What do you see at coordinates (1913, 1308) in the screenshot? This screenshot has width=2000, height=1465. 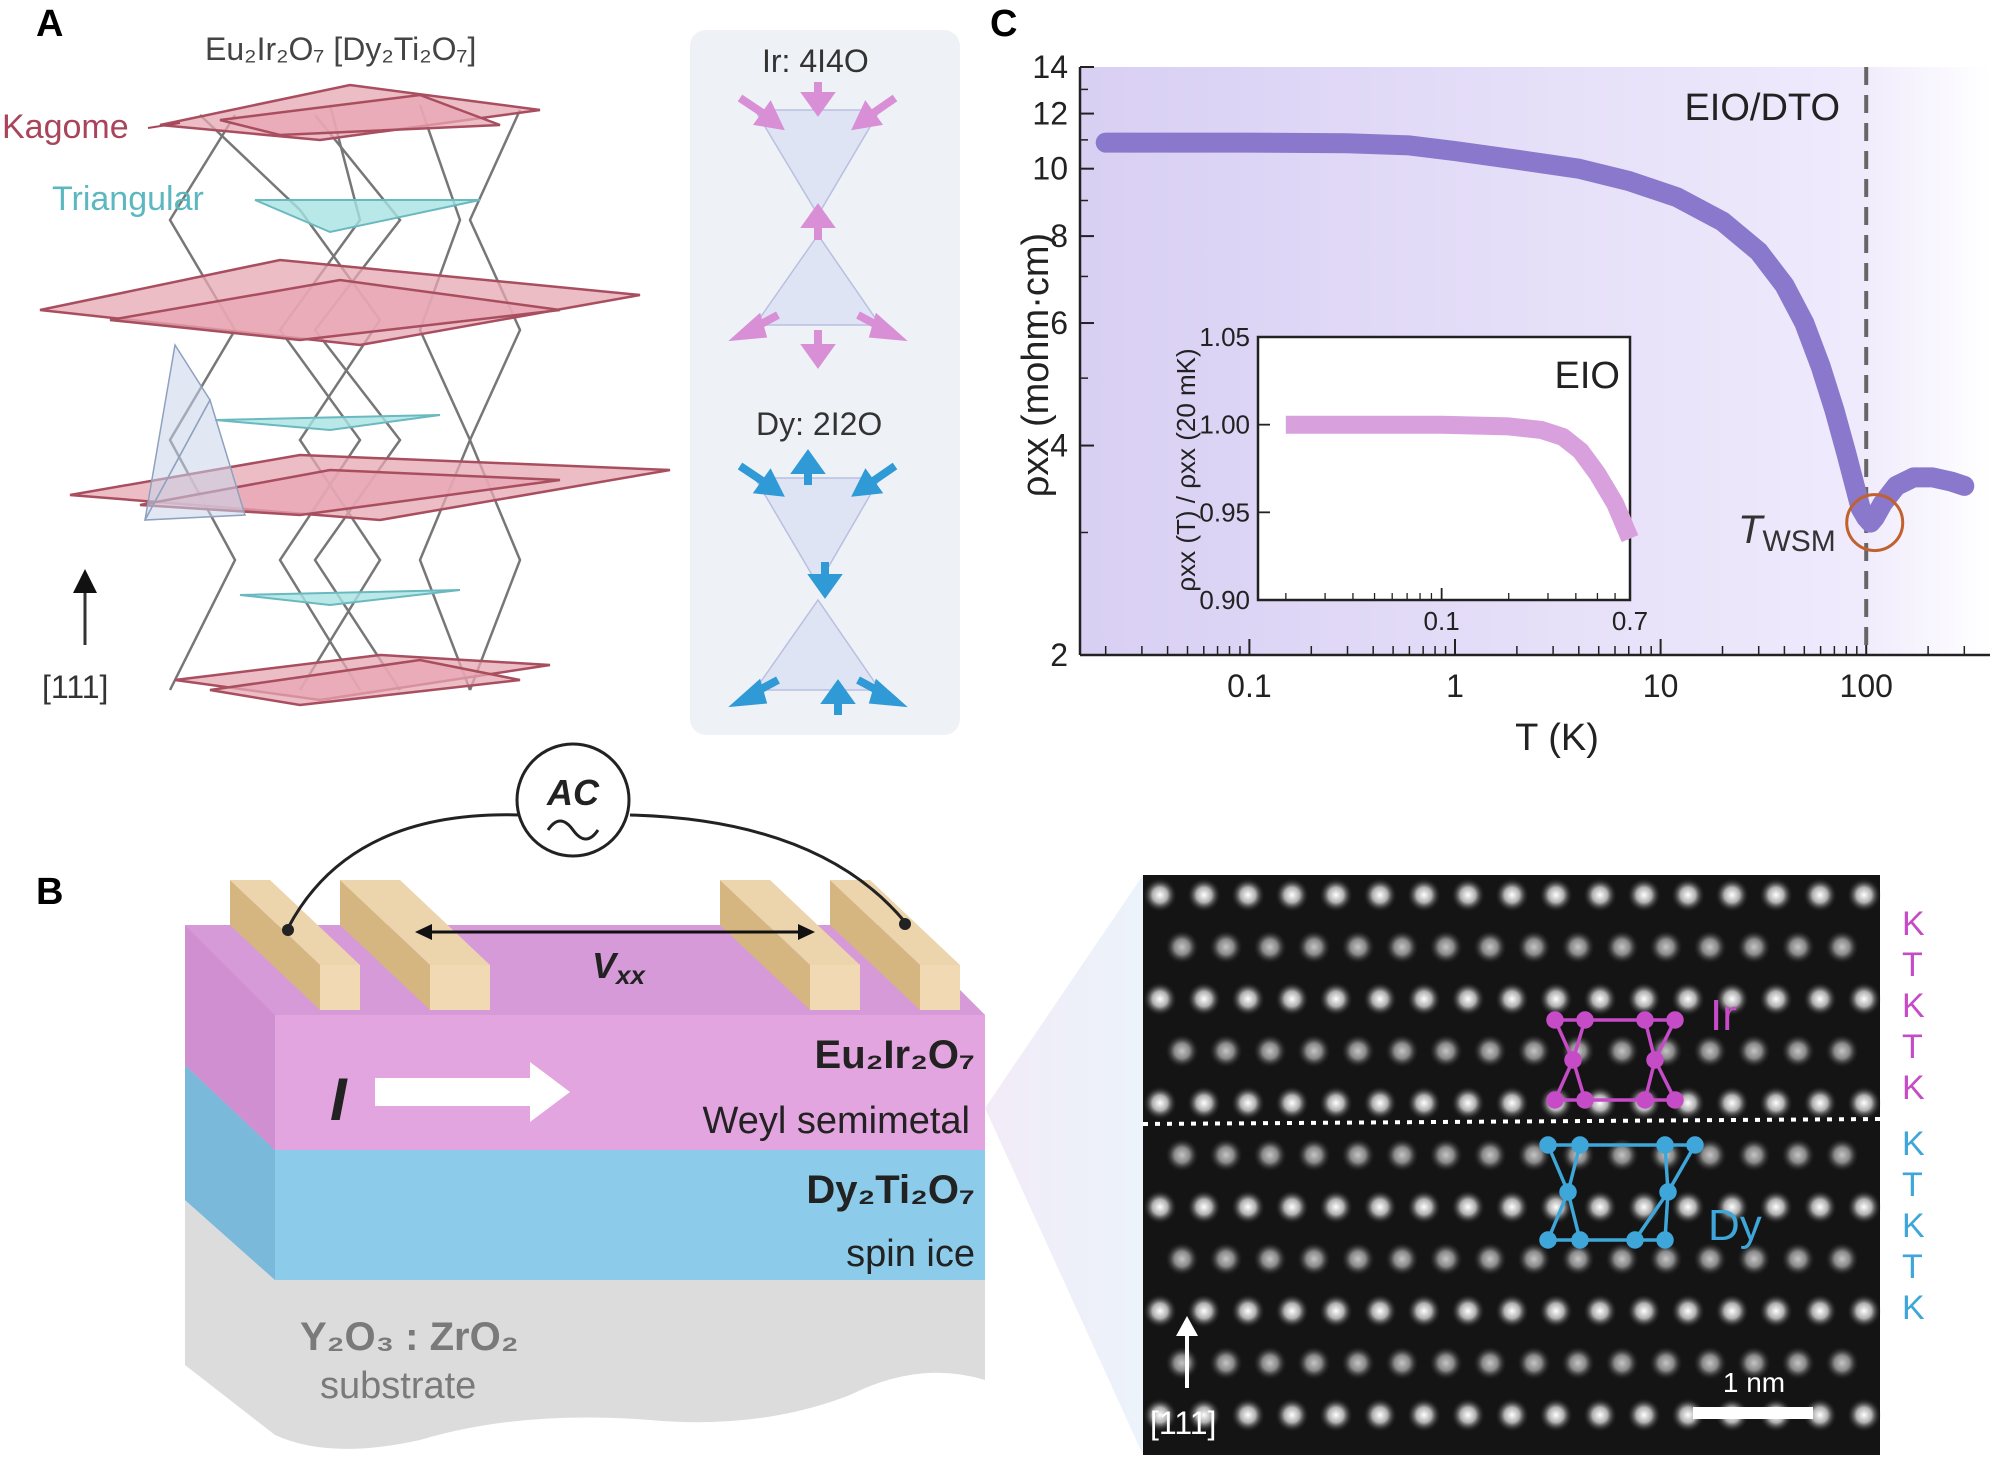 I see `stack-bottom-4: K` at bounding box center [1913, 1308].